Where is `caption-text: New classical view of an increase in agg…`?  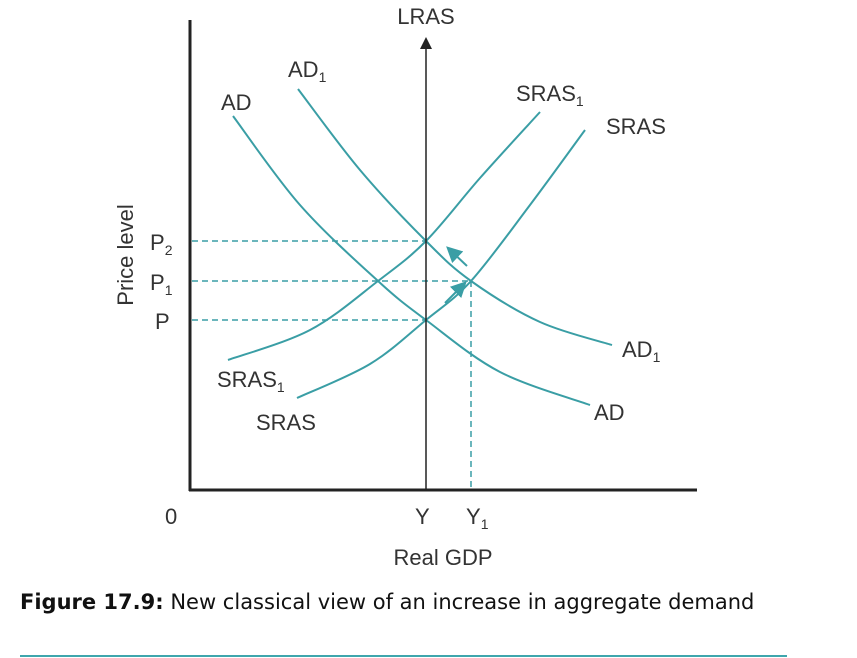 caption-text: New classical view of an increase in agg… is located at coordinates (459, 602).